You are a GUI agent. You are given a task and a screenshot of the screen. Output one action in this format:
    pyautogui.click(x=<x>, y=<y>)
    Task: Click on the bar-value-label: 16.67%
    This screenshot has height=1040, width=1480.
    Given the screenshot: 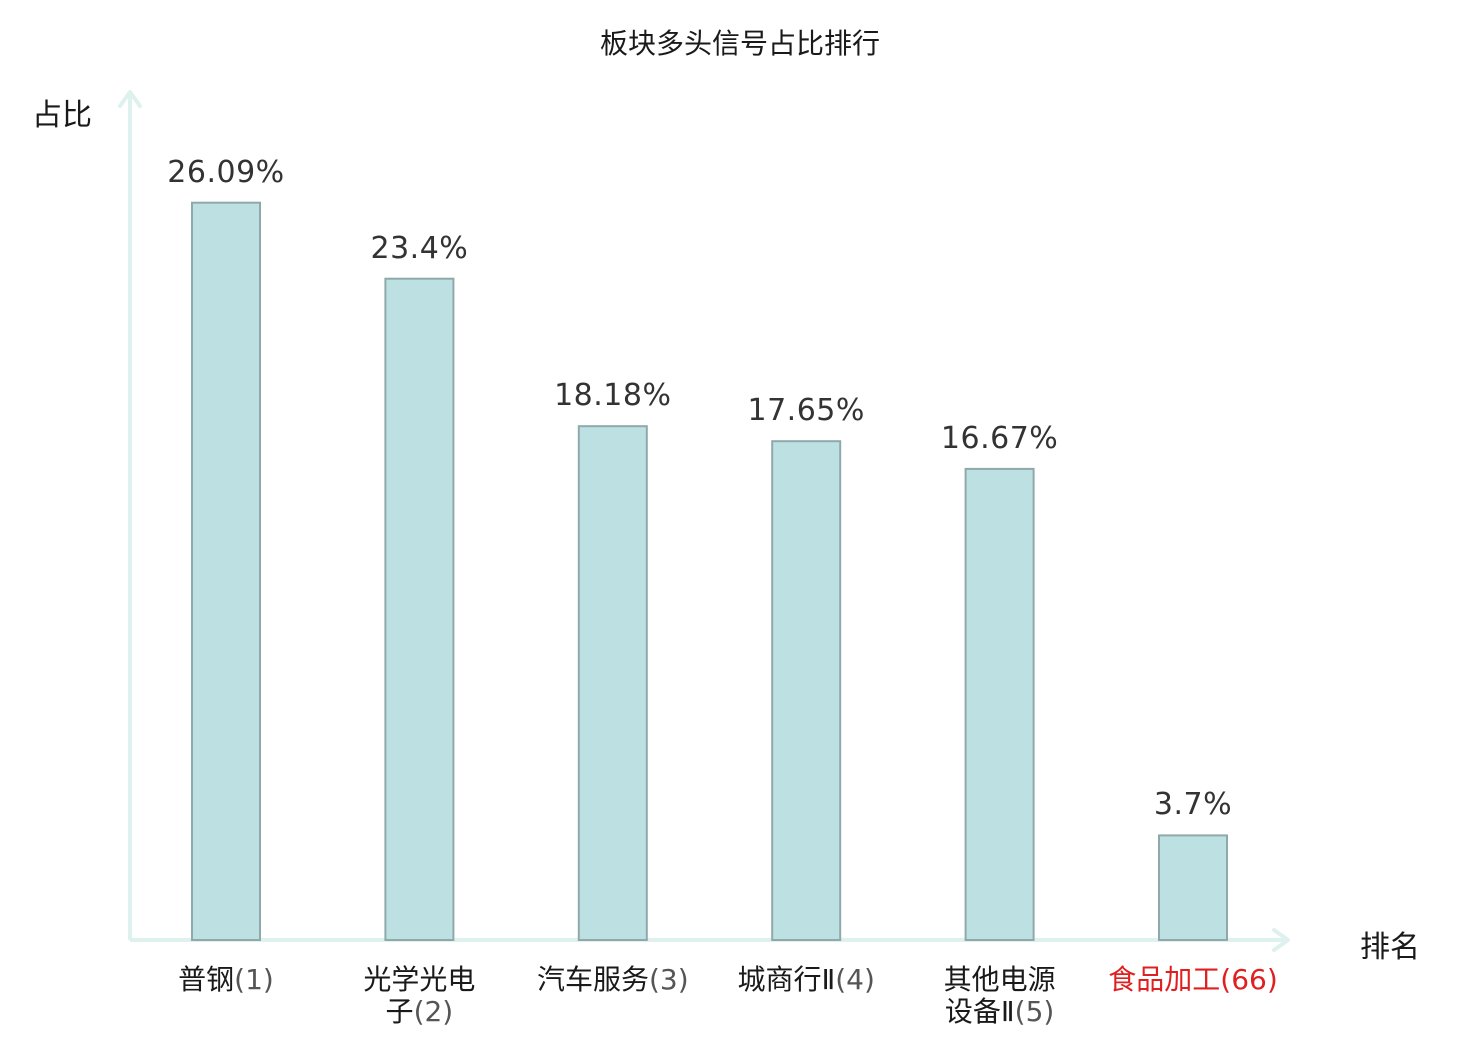 What is the action you would take?
    pyautogui.click(x=999, y=438)
    